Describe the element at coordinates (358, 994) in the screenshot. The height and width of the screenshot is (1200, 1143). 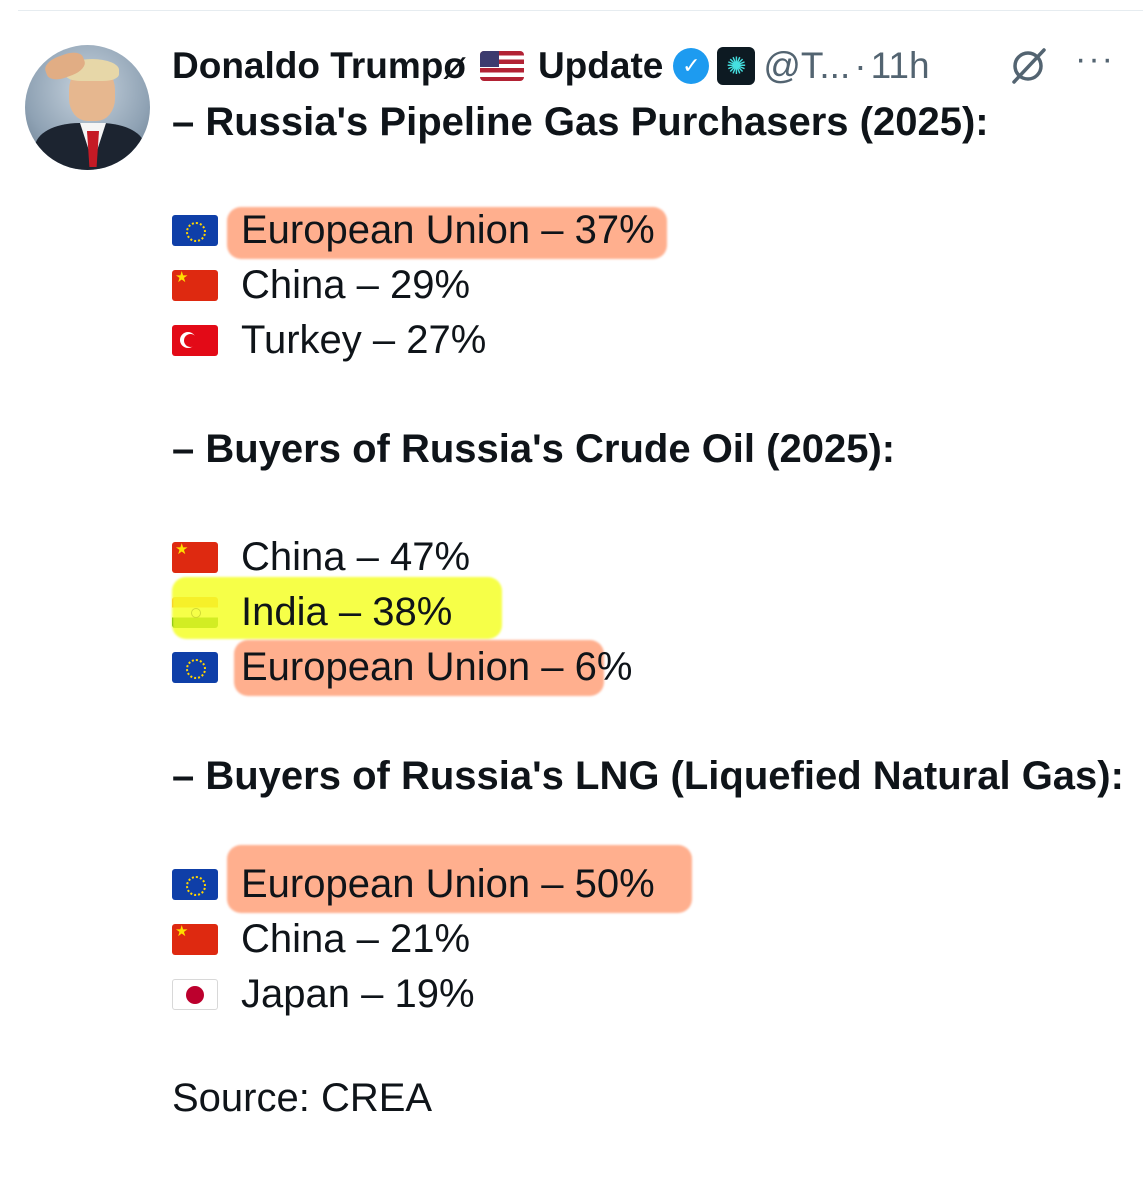
I see `item-label: Japan – 19%` at that location.